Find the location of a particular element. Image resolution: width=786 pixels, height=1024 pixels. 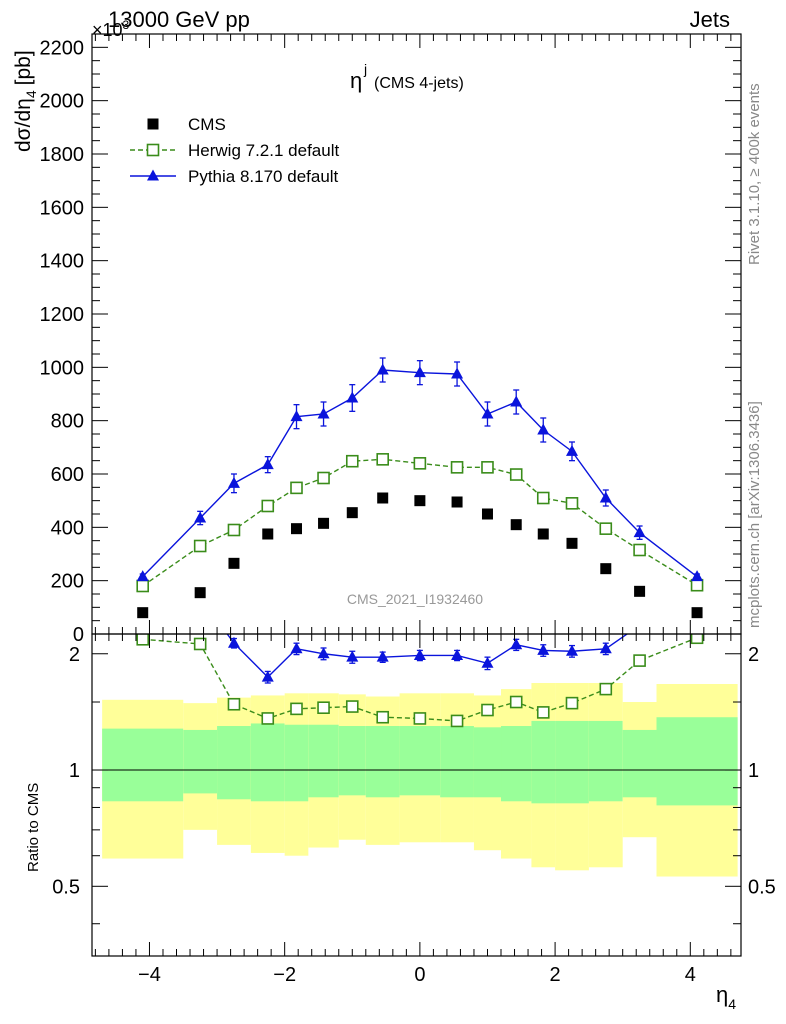

y-tick-label: 2200 is located at coordinates (62, 48).